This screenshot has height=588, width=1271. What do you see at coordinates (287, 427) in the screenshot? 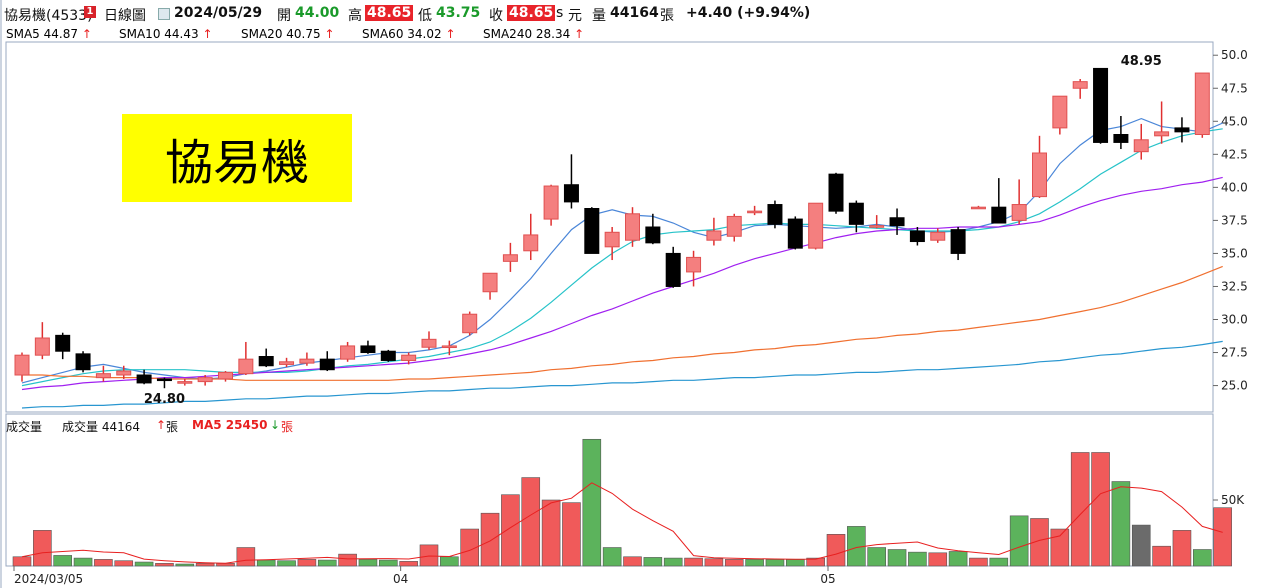
I see `volume-ma5-unit: 張` at bounding box center [287, 427].